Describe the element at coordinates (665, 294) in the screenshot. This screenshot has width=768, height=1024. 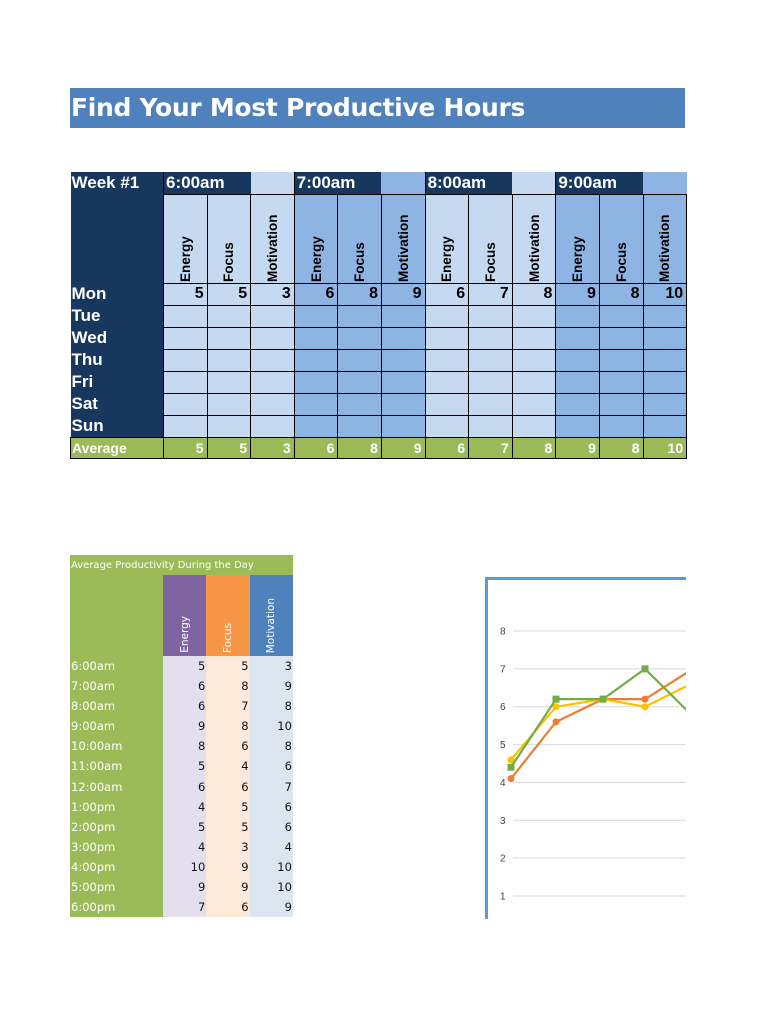
I see `score-cell: 10` at that location.